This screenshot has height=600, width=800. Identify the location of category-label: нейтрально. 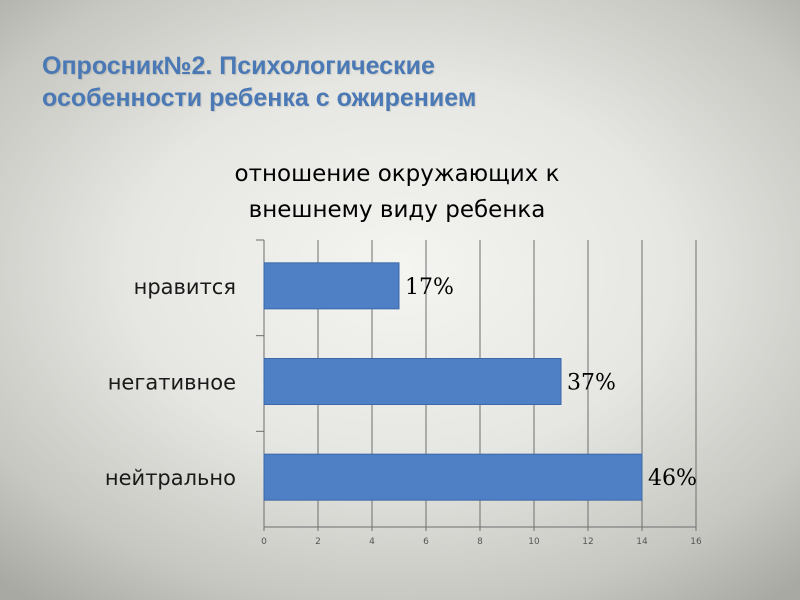
(170, 478).